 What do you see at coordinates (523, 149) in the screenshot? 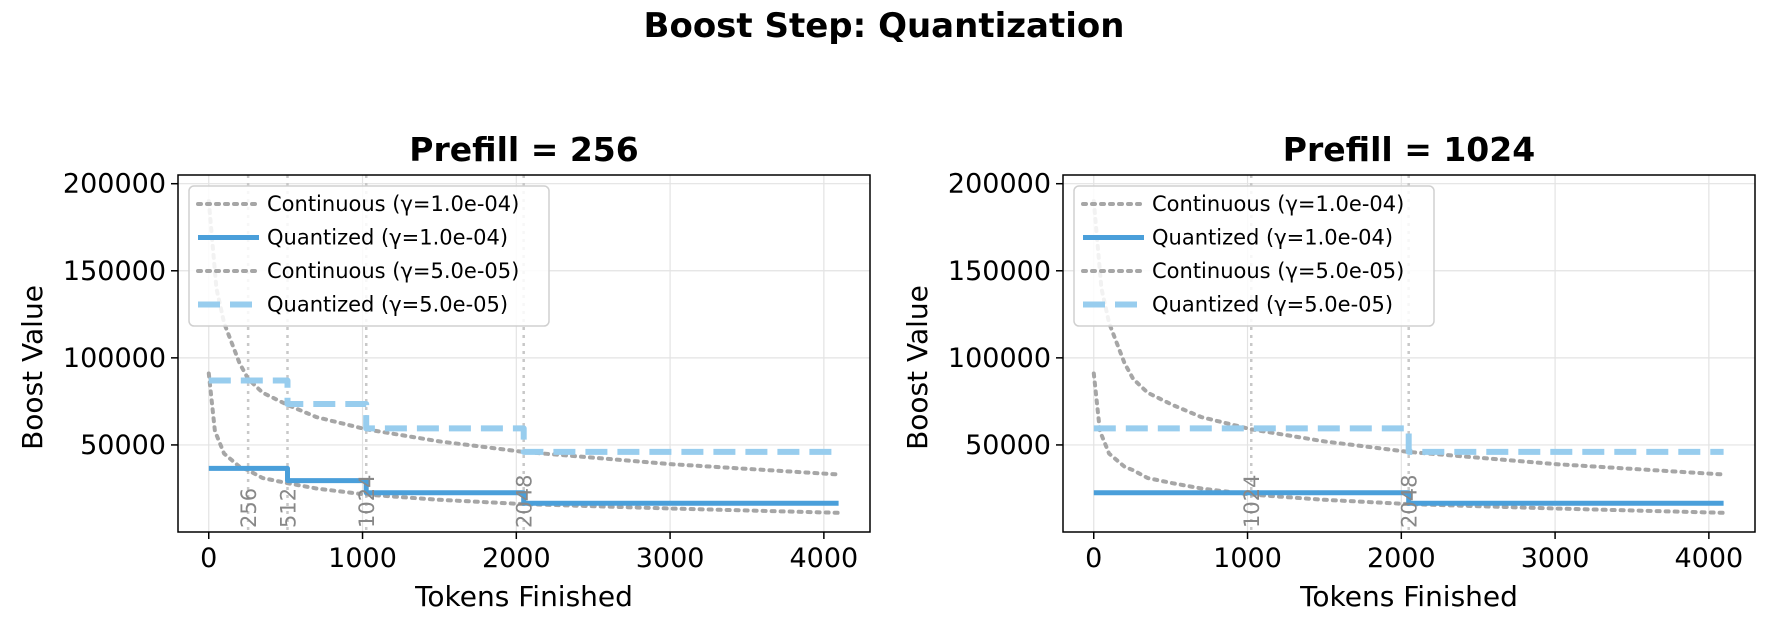
I see `subplot-title: Prefill = 256` at bounding box center [523, 149].